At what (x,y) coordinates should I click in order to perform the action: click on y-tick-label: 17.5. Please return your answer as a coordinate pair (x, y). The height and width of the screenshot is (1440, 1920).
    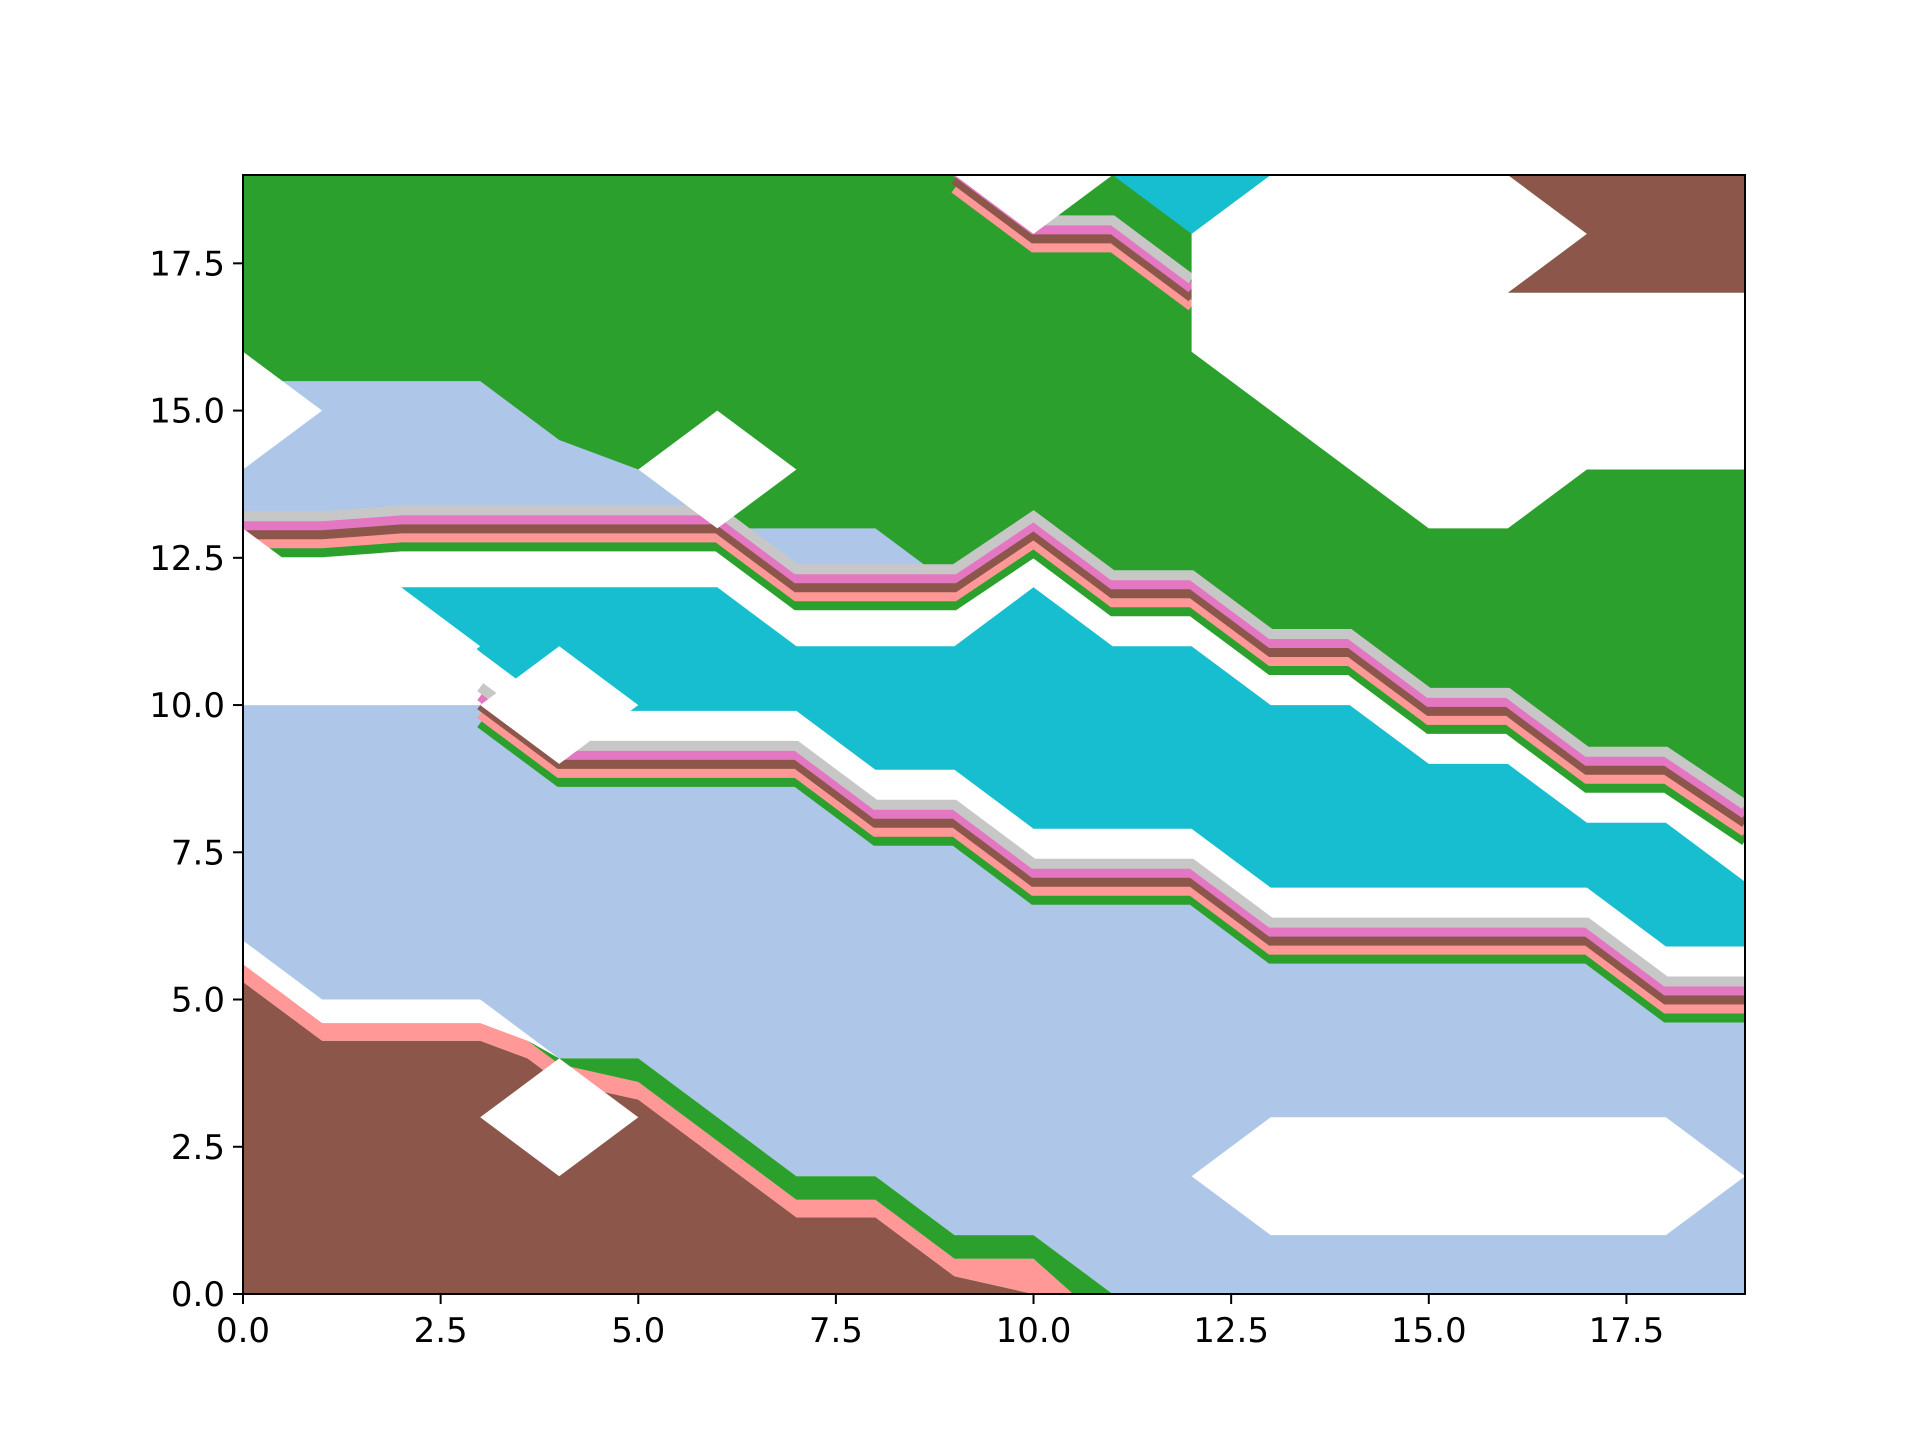
    Looking at the image, I should click on (187, 264).